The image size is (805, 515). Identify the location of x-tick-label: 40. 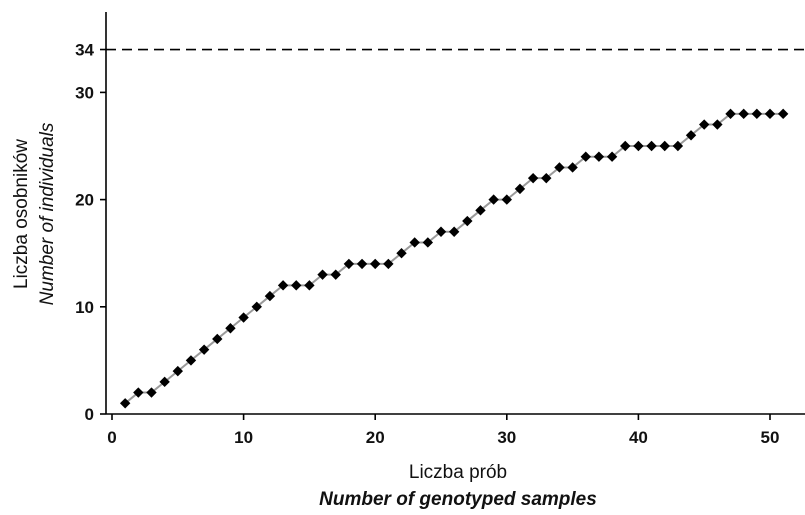
(638, 437).